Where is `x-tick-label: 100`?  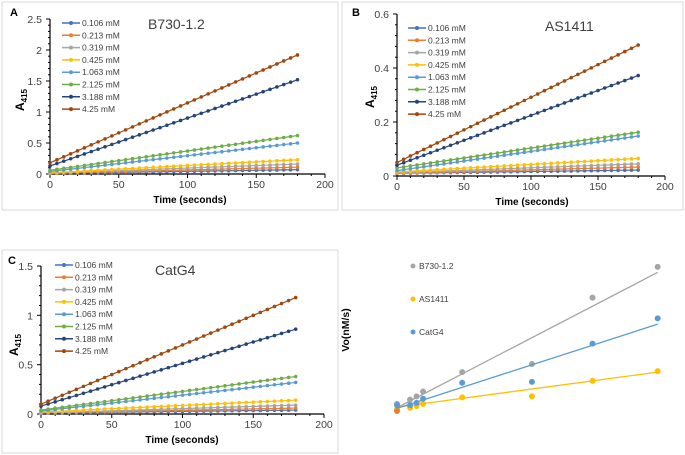
x-tick-label: 100 is located at coordinates (531, 187).